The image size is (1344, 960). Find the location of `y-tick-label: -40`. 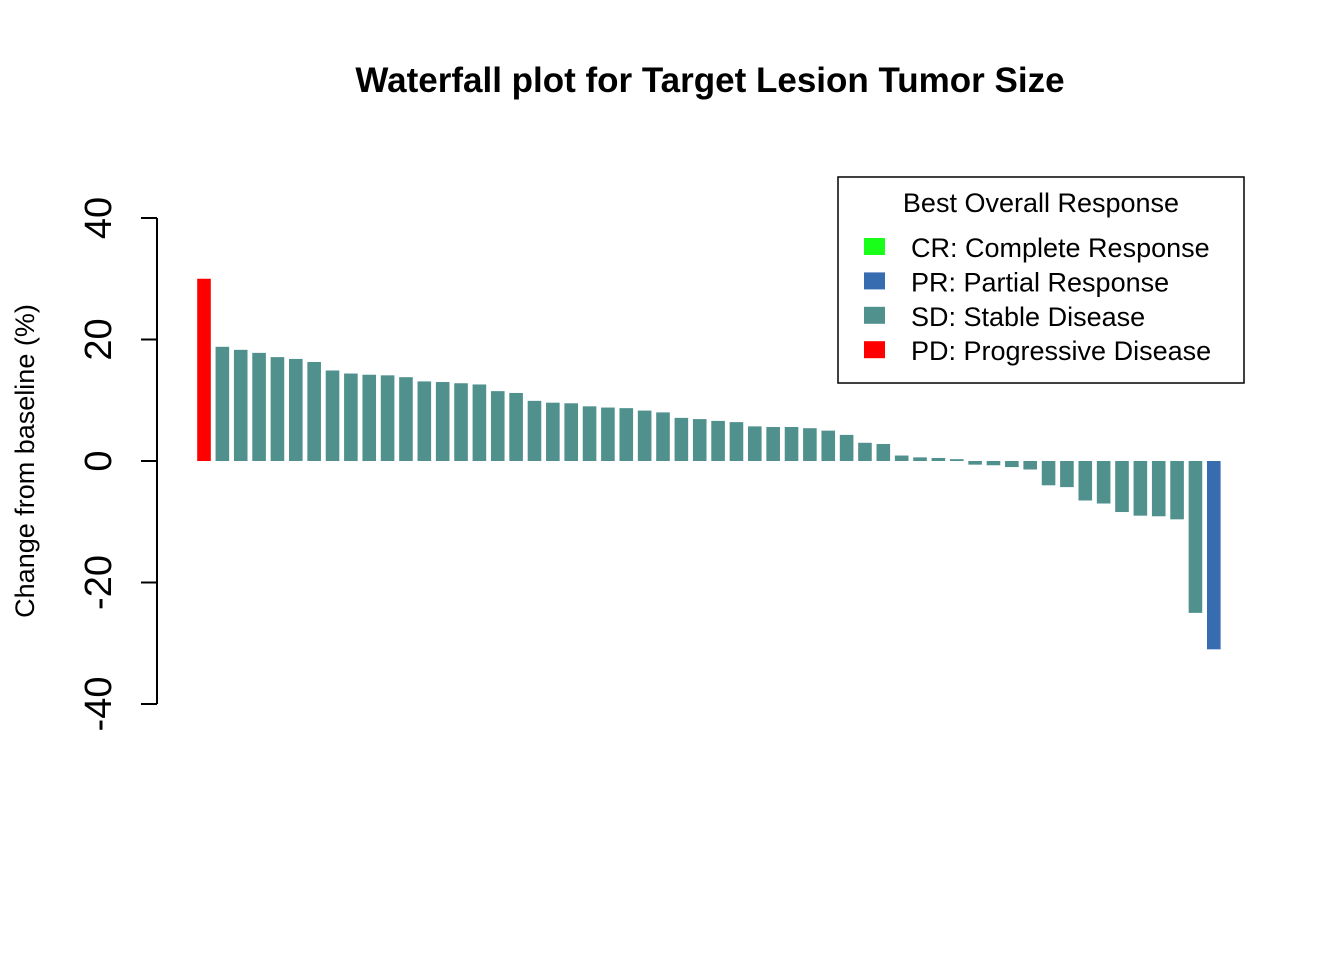

y-tick-label: -40 is located at coordinates (99, 704).